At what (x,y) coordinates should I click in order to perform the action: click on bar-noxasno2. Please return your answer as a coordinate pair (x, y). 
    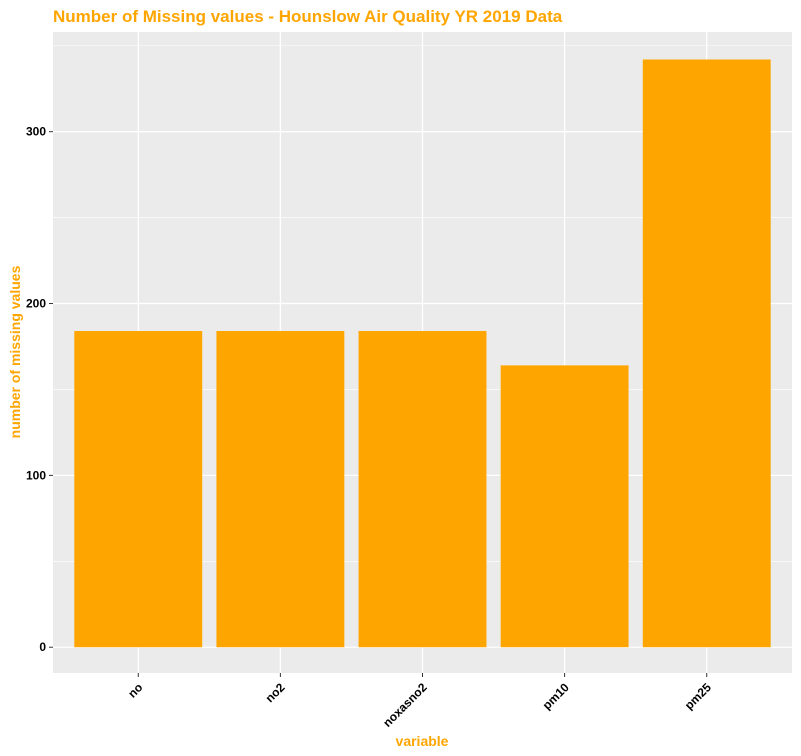
    Looking at the image, I should click on (422, 489).